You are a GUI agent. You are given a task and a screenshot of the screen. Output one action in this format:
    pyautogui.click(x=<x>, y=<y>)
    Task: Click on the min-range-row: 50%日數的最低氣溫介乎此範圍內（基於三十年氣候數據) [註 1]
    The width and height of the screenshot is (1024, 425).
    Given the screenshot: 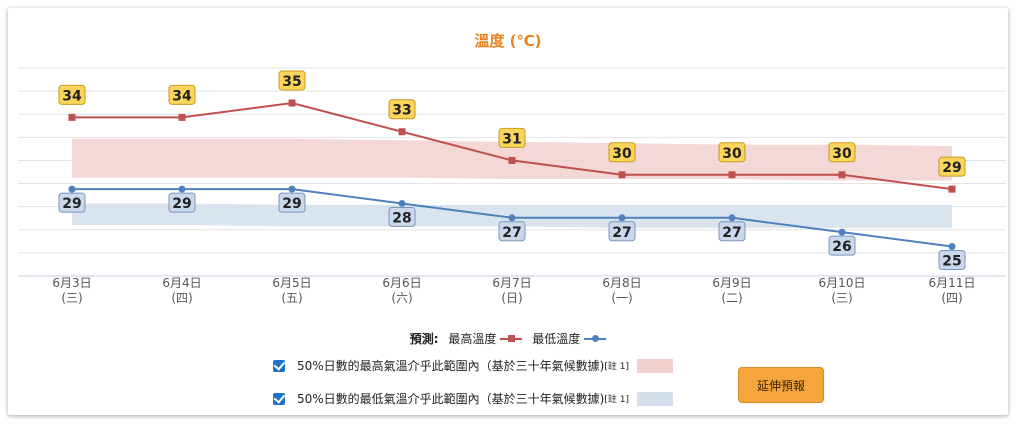 What is the action you would take?
    pyautogui.click(x=473, y=398)
    